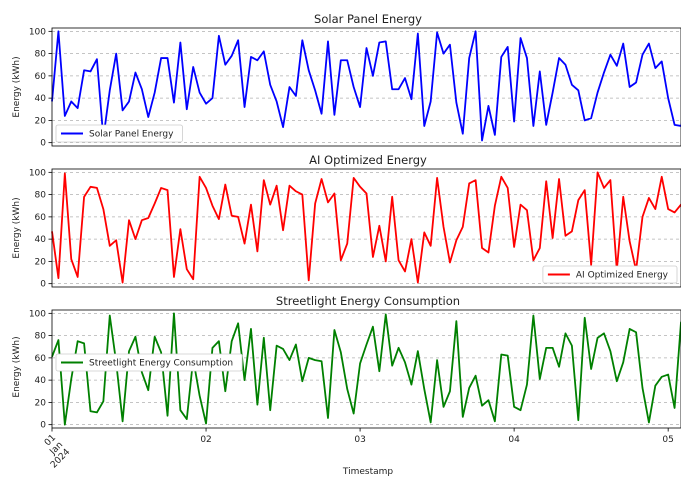  I want to click on x-tick-label: 02, so click(205, 440).